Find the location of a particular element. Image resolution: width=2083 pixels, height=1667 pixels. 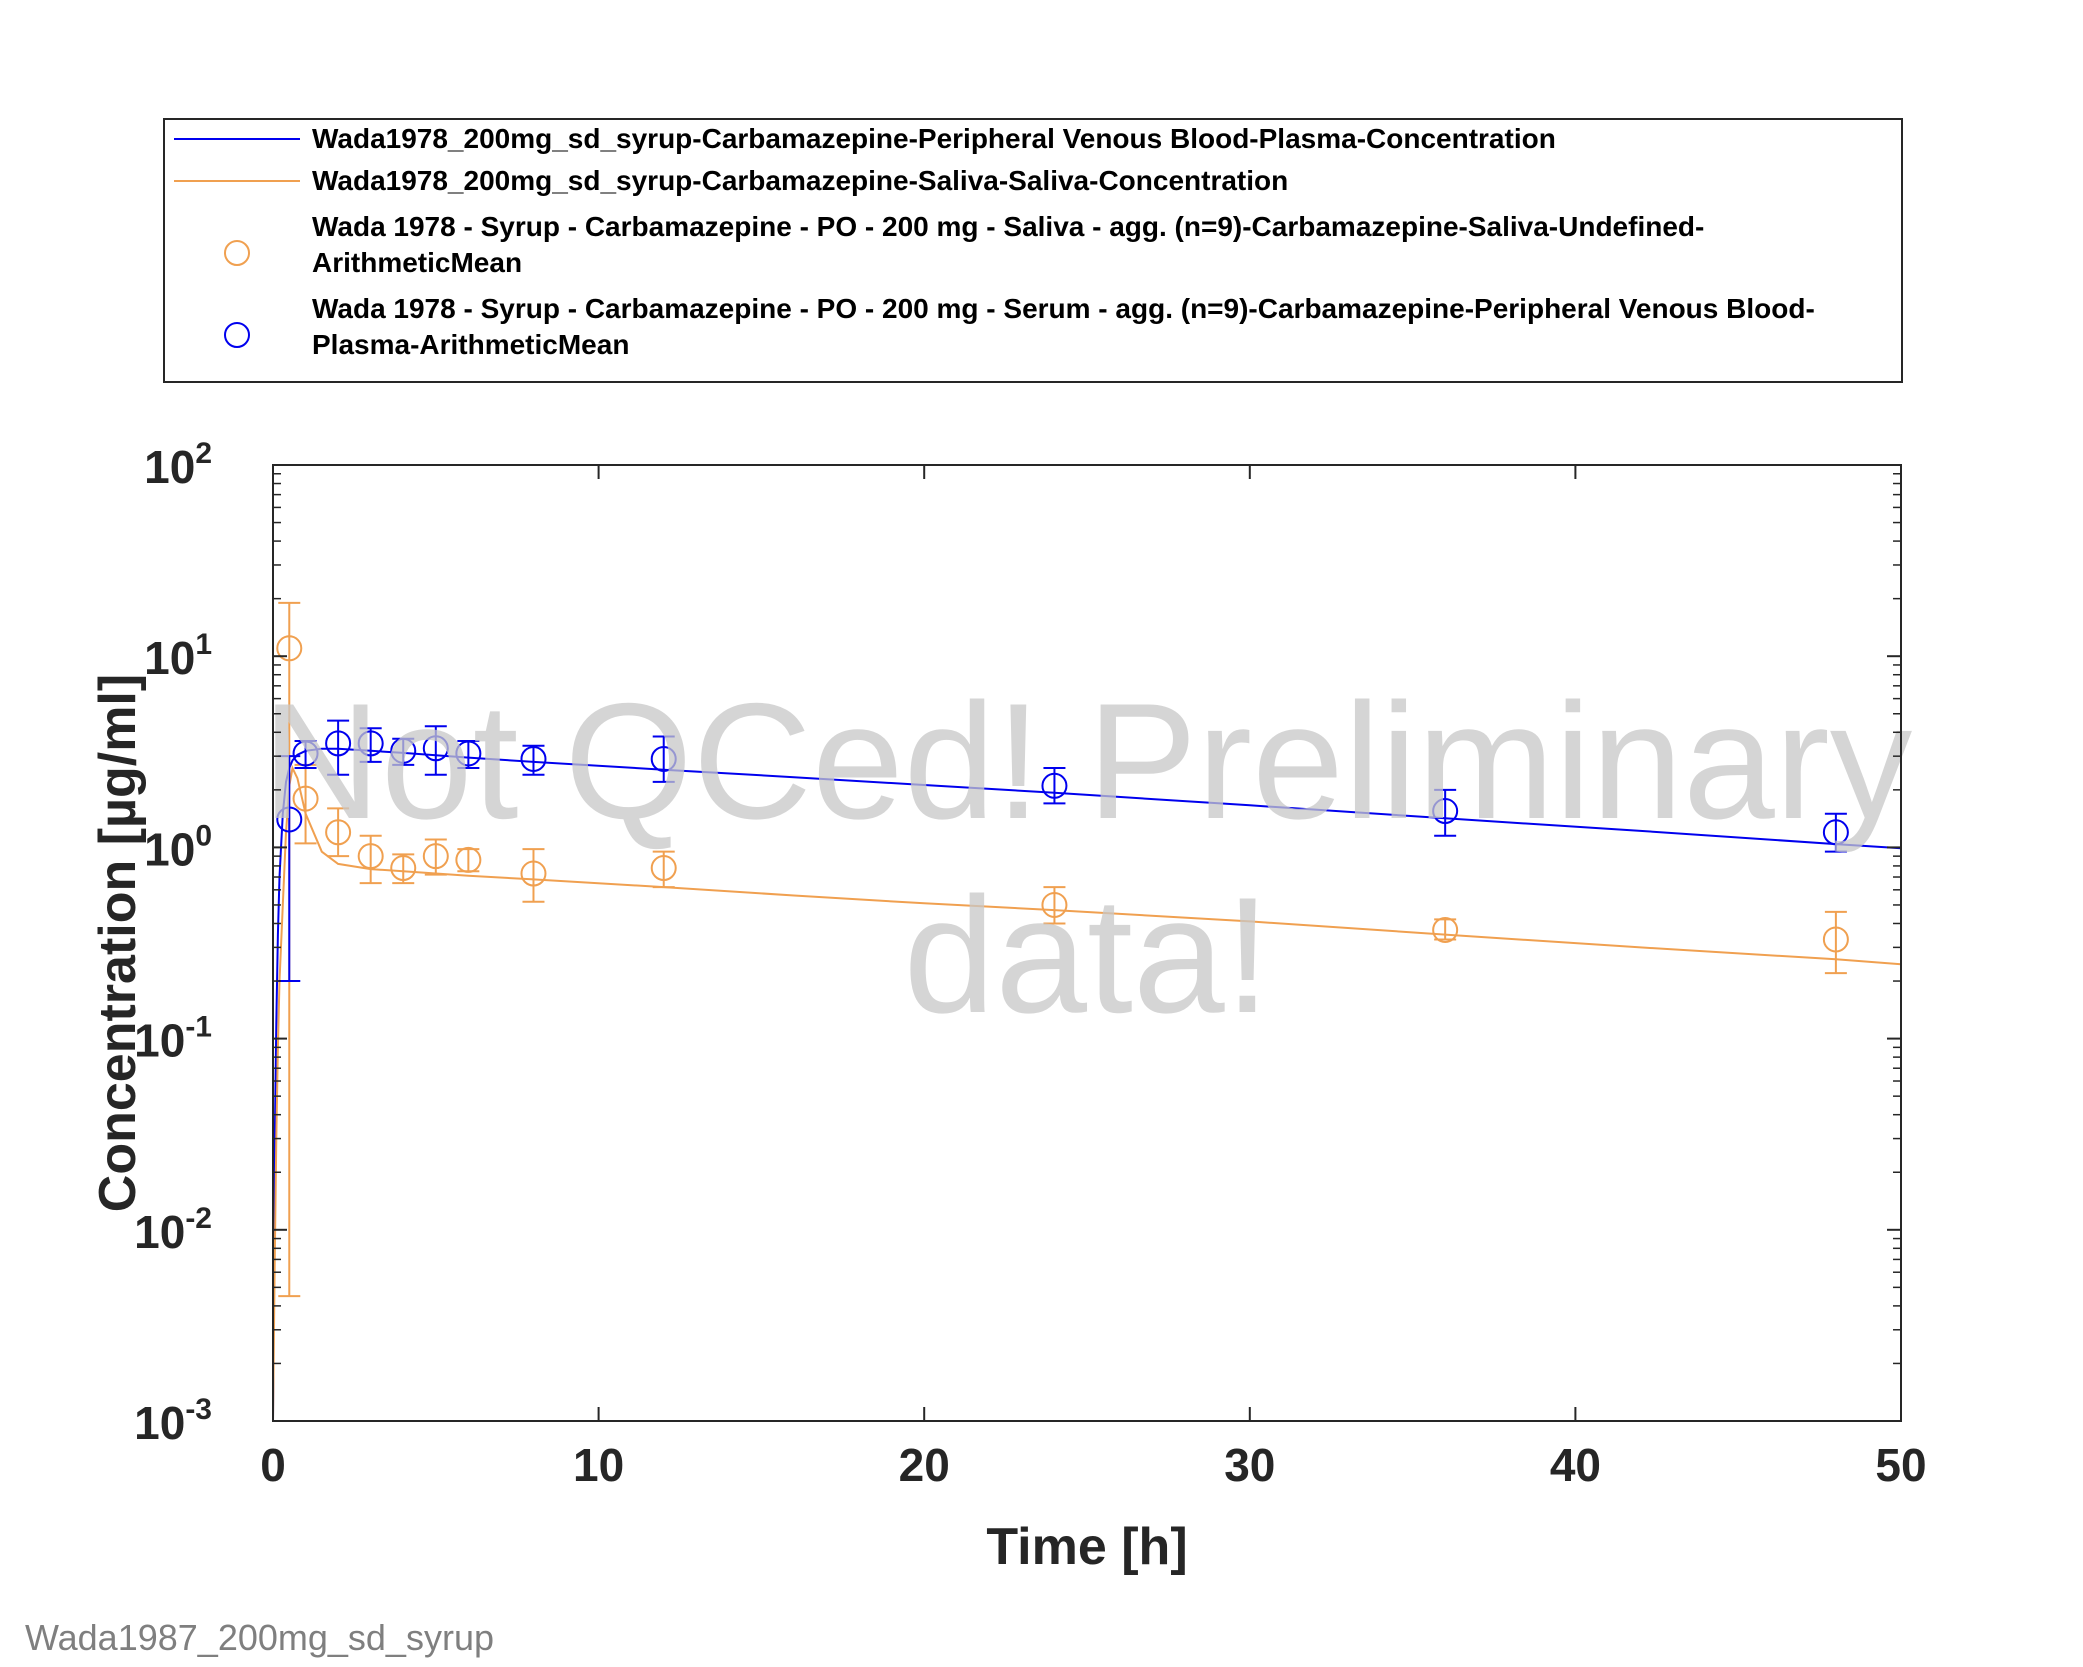

y-tick-label: 10⁻² is located at coordinates (173, 1230).